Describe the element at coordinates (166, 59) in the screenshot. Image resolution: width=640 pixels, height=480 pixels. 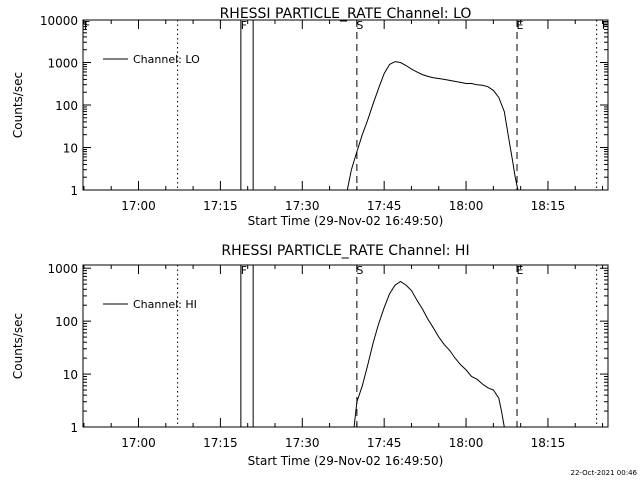
I see `legend-label: Channel: LO` at that location.